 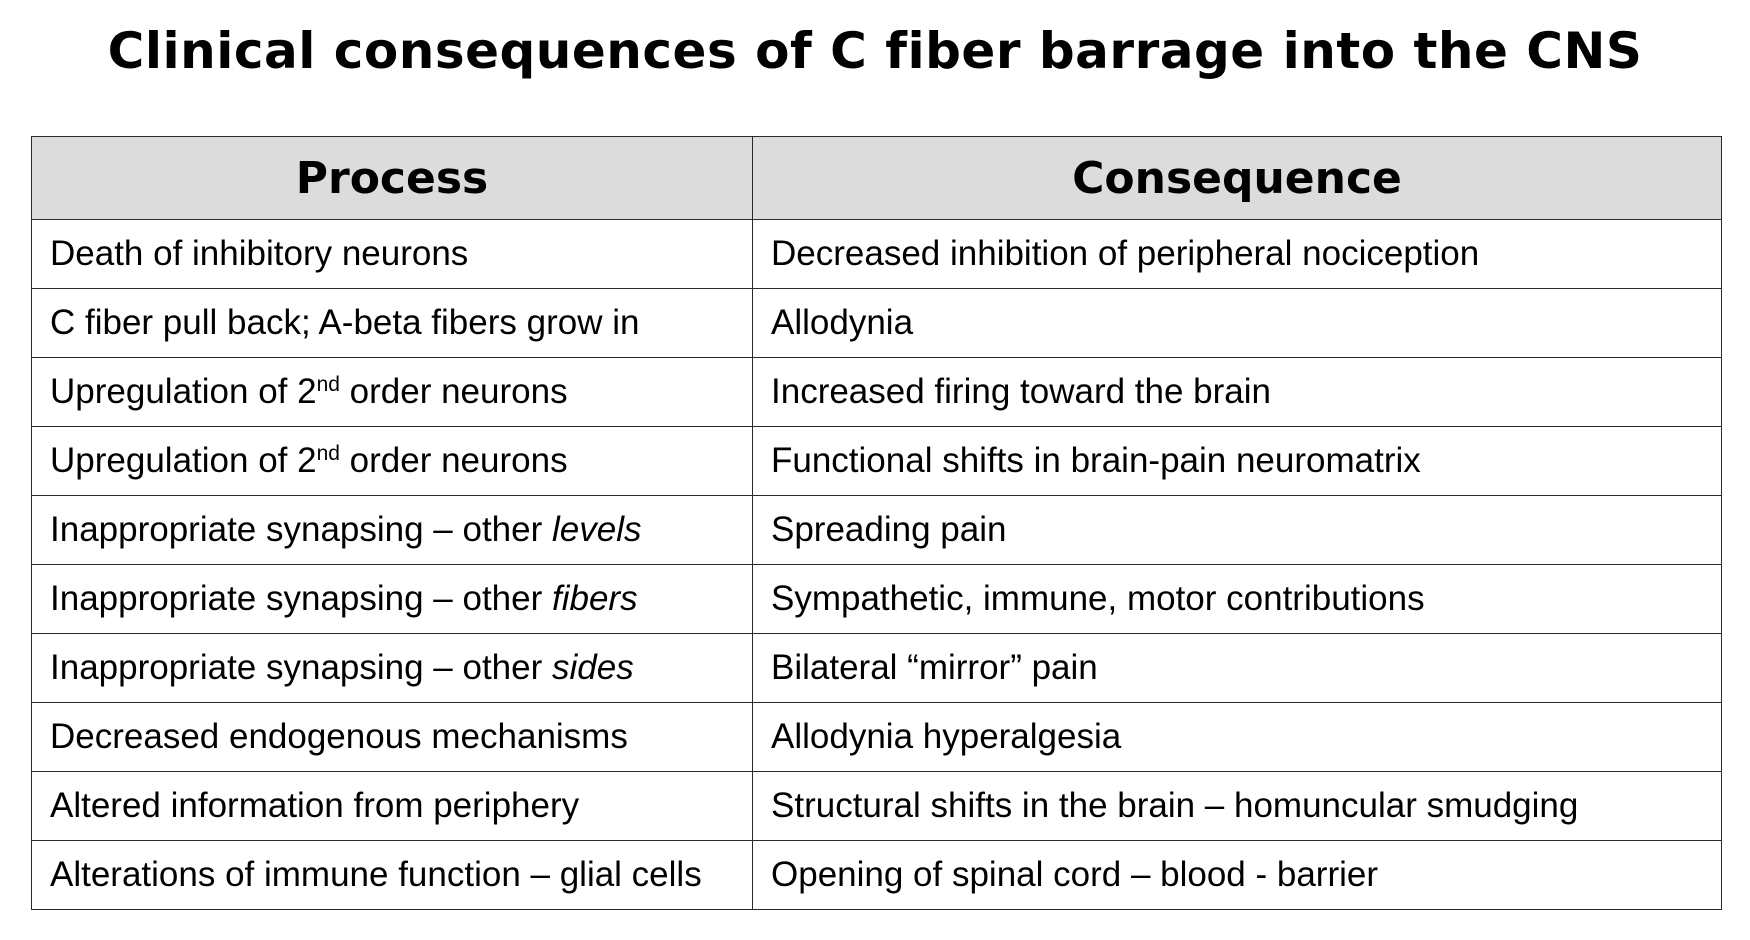 What do you see at coordinates (1237, 530) in the screenshot?
I see `consequence-cell: Spreading pain` at bounding box center [1237, 530].